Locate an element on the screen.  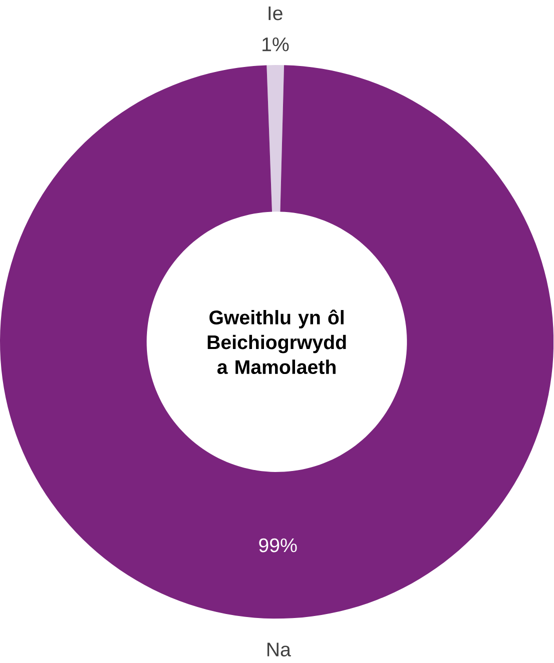
slice-label: Na is located at coordinates (280, 649).